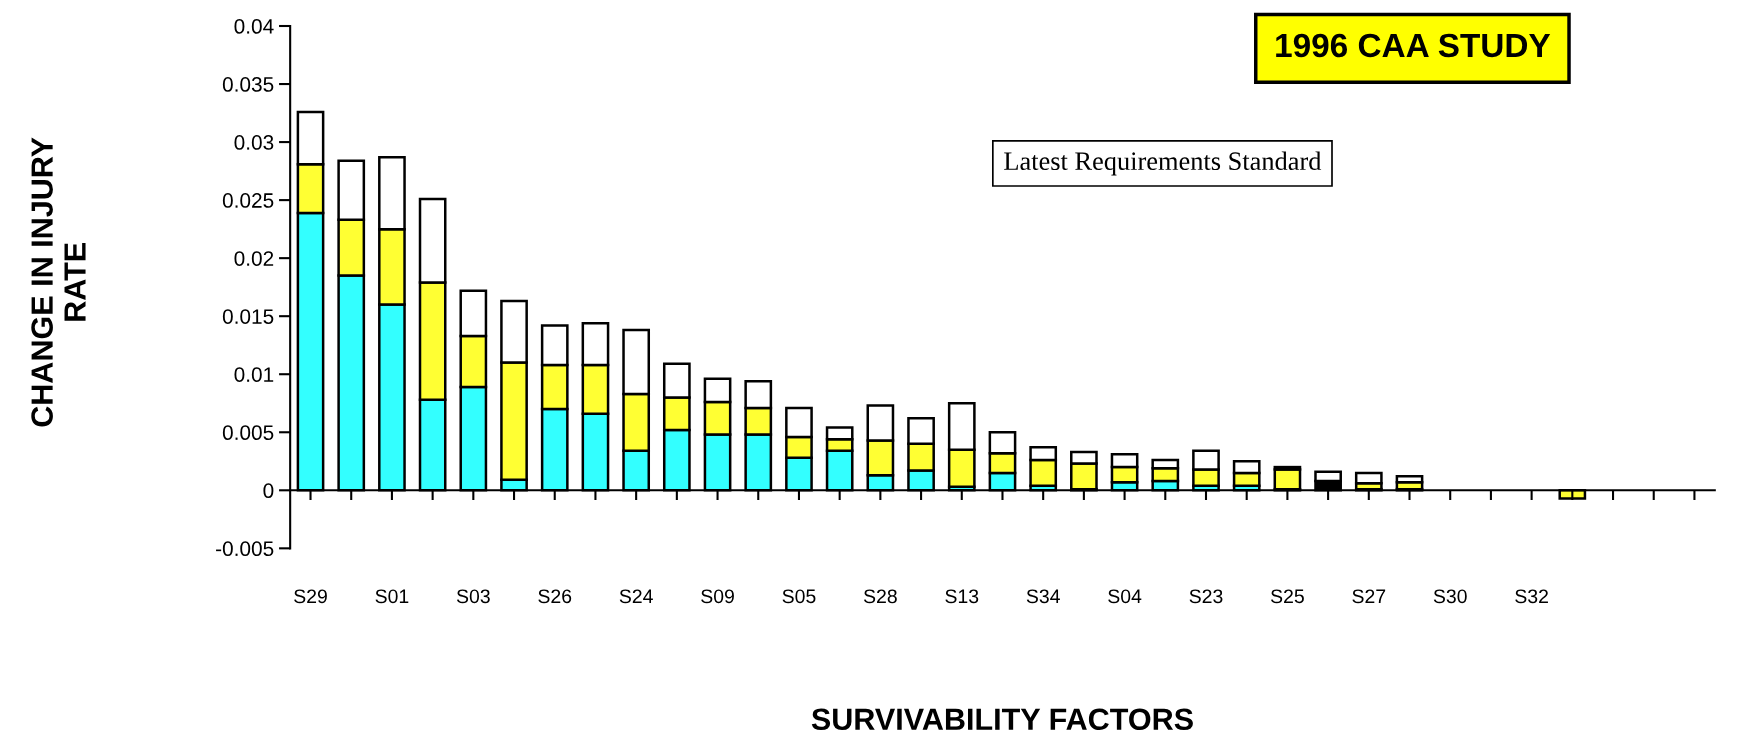 The image size is (1748, 743). I want to click on x-tick-label: S03, so click(473, 596).